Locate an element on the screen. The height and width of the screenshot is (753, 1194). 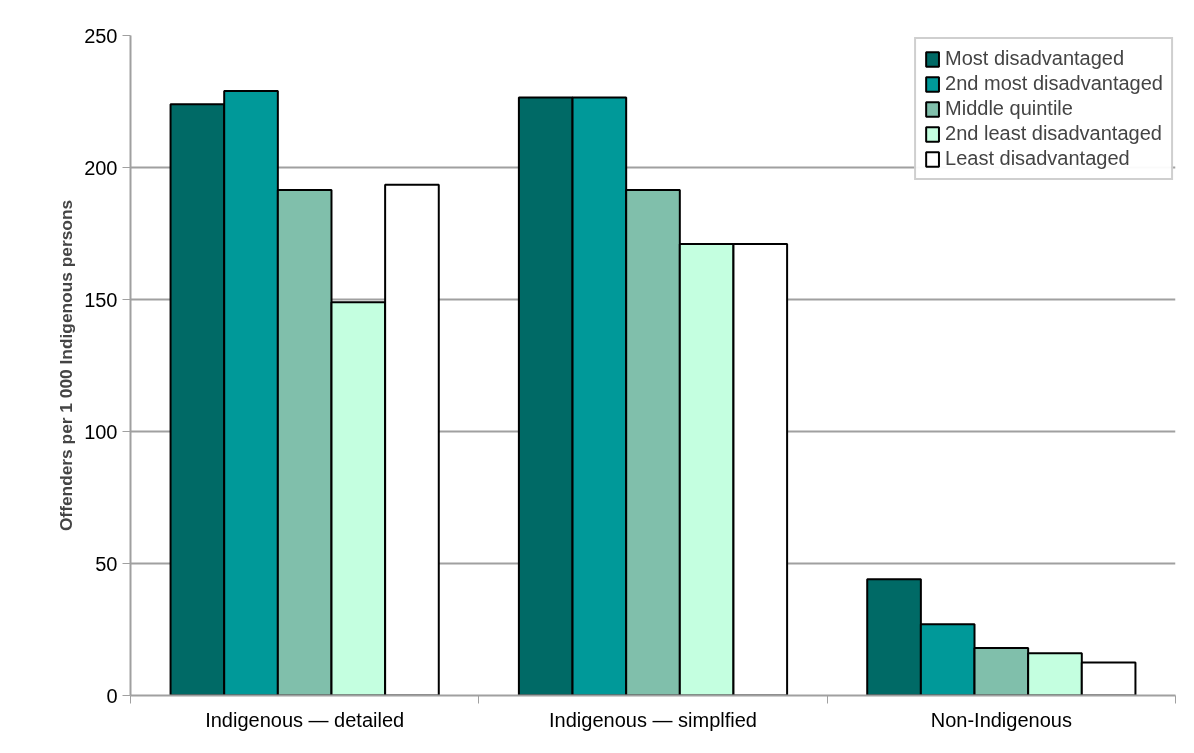
y-axis-title: Offenders per 1 000 Indigenous persons is located at coordinates (66, 365).